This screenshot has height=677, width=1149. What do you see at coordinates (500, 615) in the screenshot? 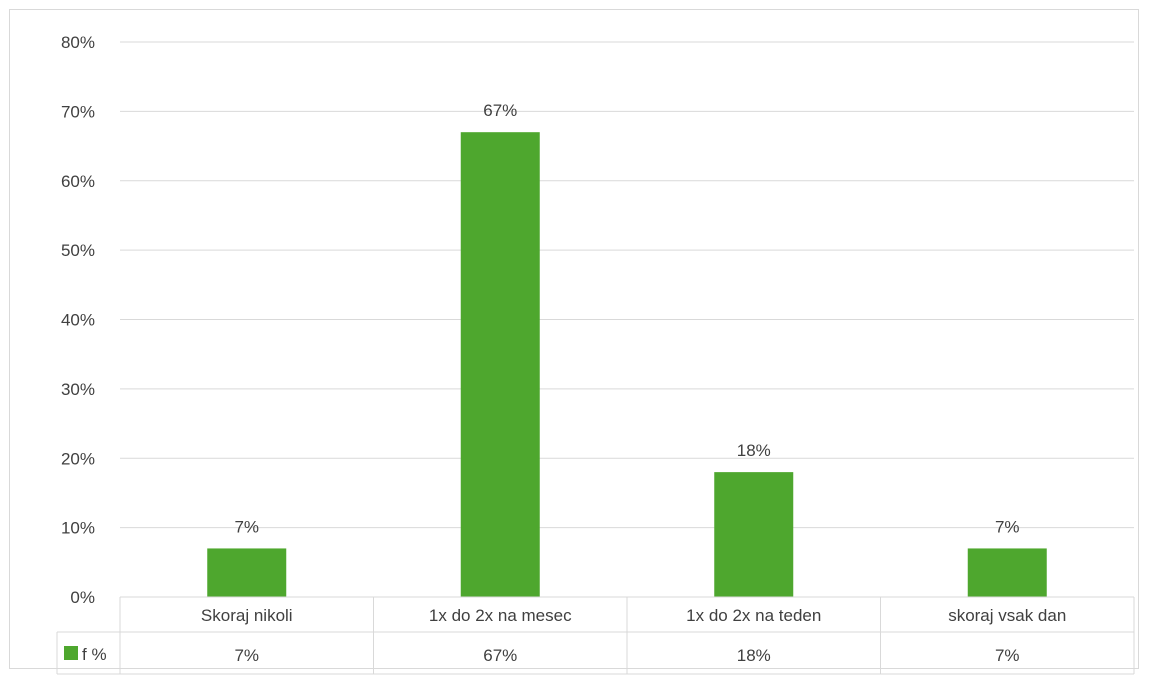
I see `category-label: 1x do 2x na mesec` at bounding box center [500, 615].